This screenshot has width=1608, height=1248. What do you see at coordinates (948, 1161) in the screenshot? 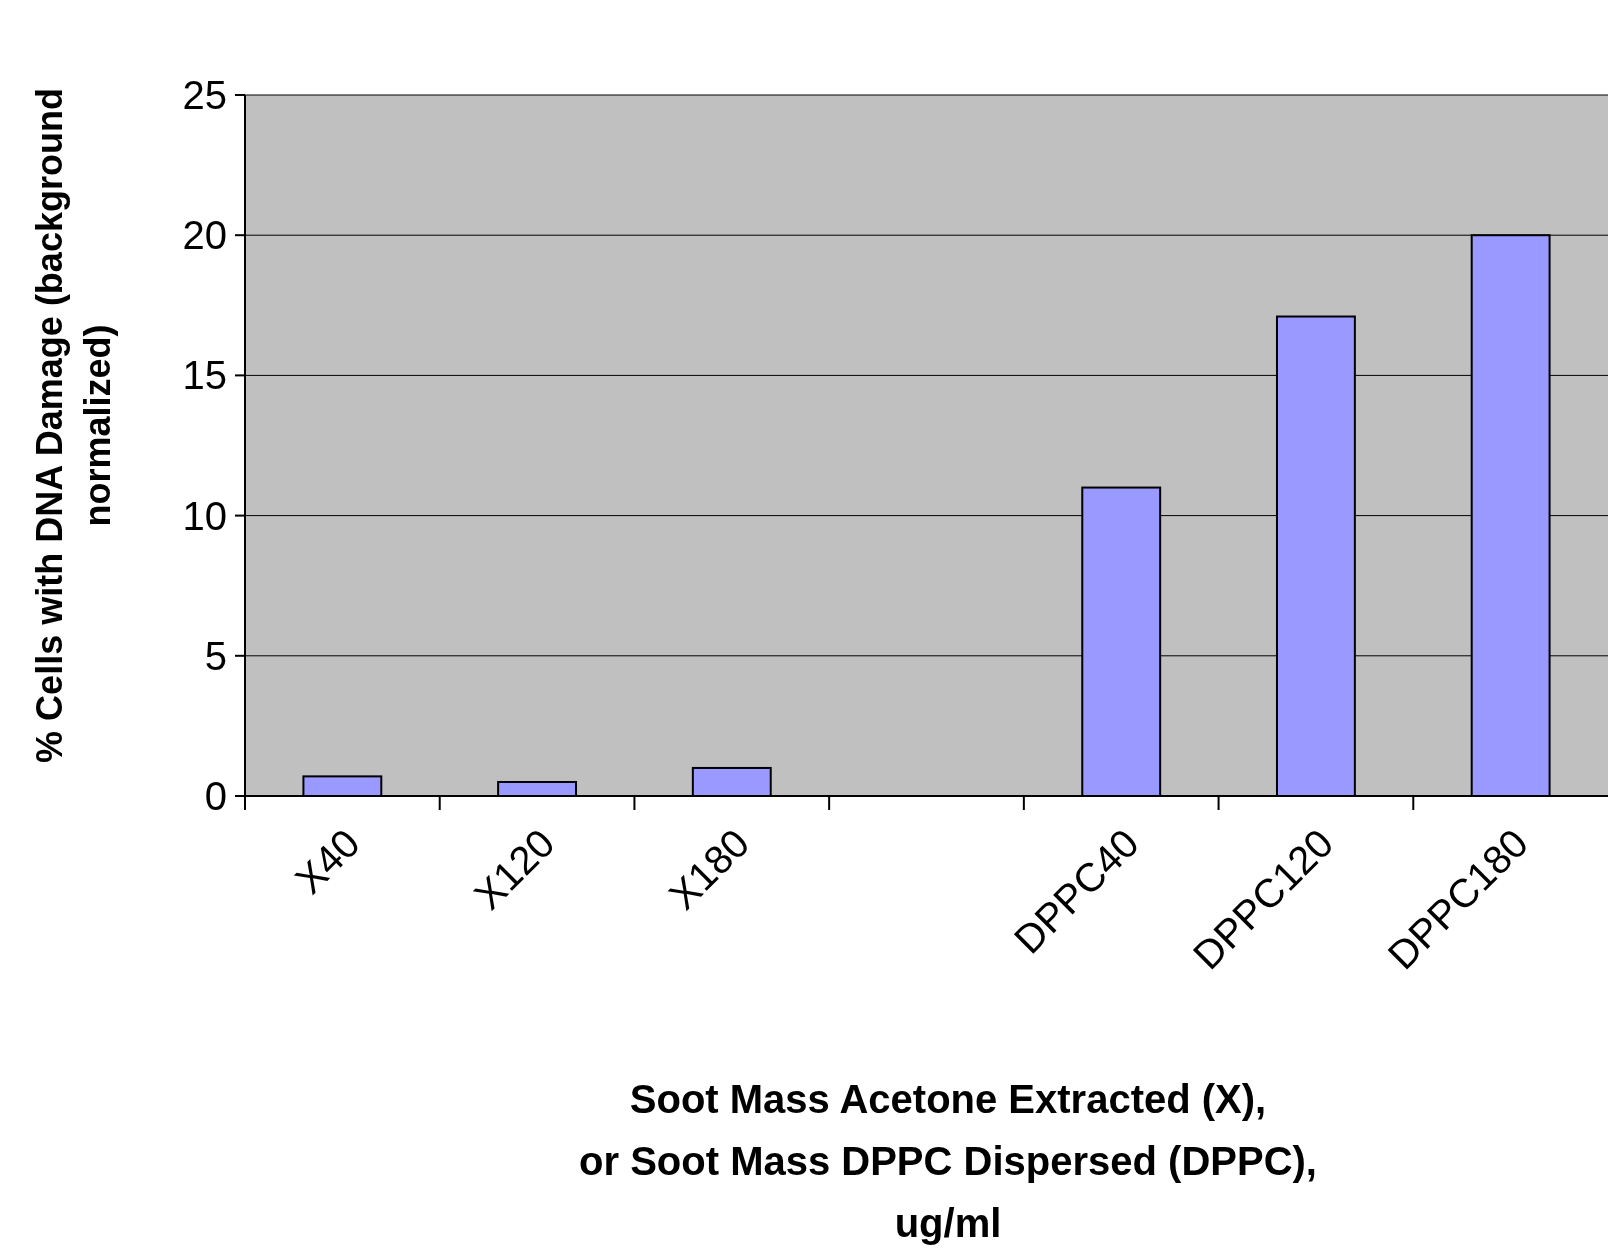
I see `x-axis-title: Soot Mass Acetone Extracted (X), or Soot Mass DPPC Dispersed (DPPC), ug/ml` at bounding box center [948, 1161].